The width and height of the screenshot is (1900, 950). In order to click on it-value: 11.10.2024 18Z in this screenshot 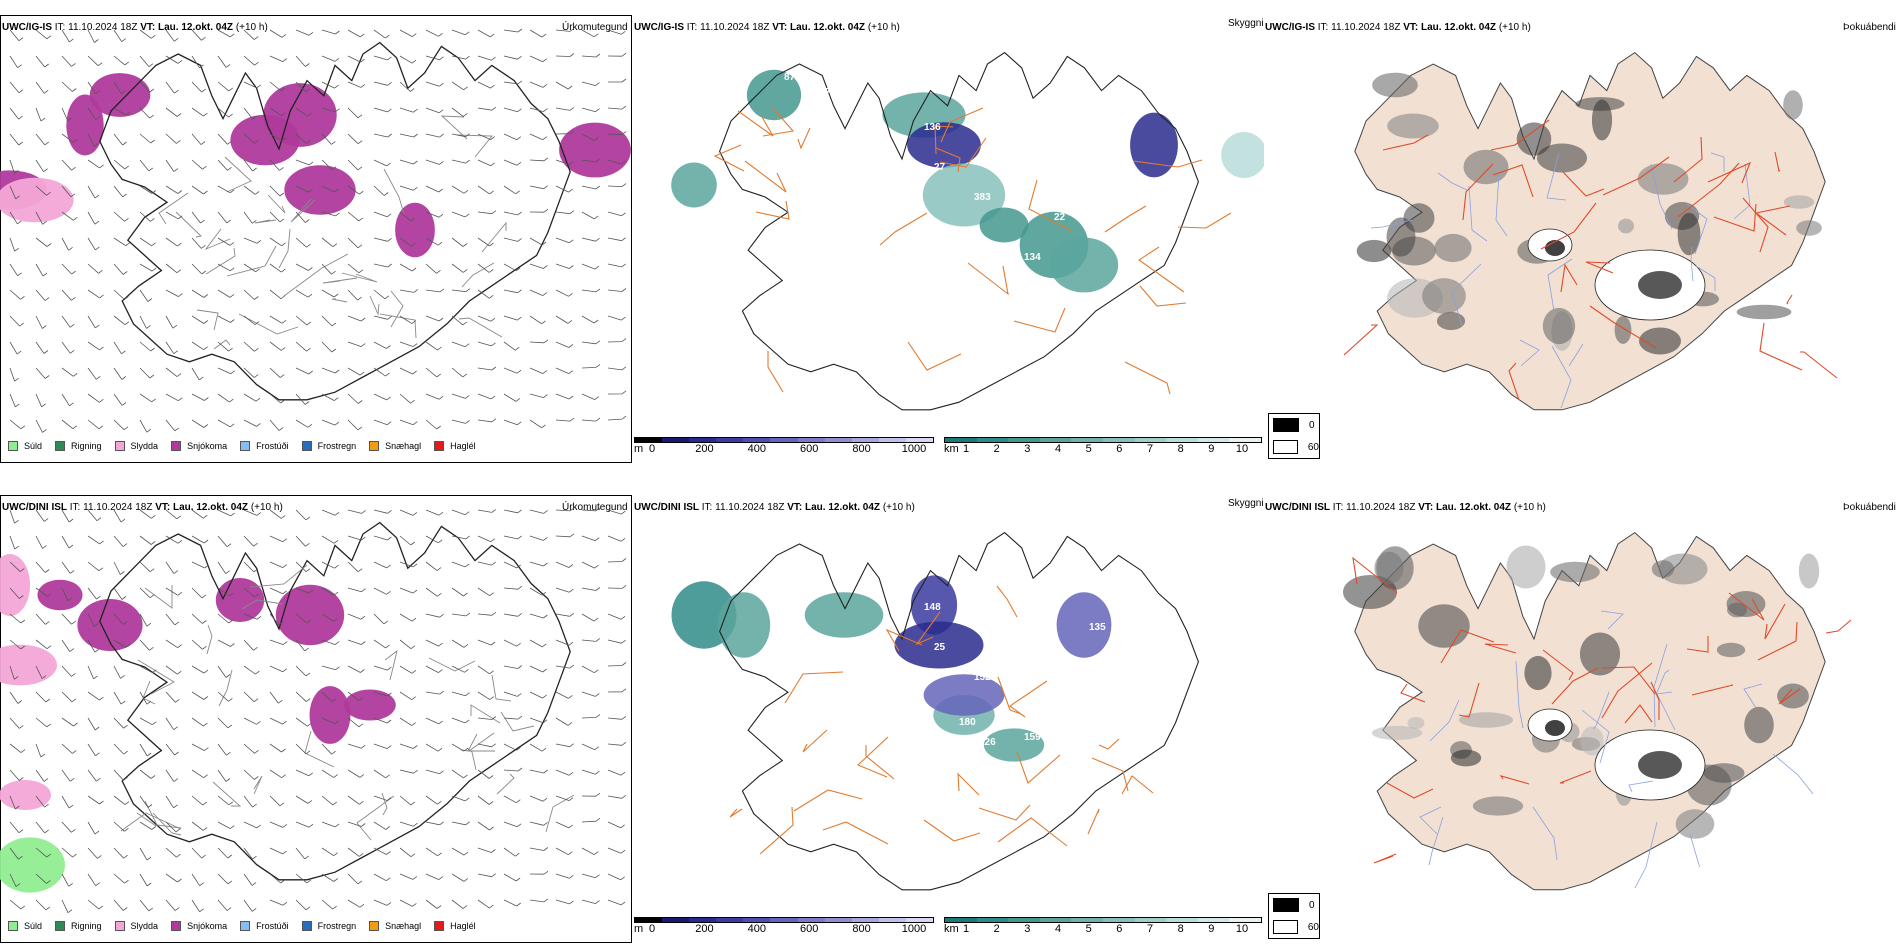, I will do `click(118, 507)`.